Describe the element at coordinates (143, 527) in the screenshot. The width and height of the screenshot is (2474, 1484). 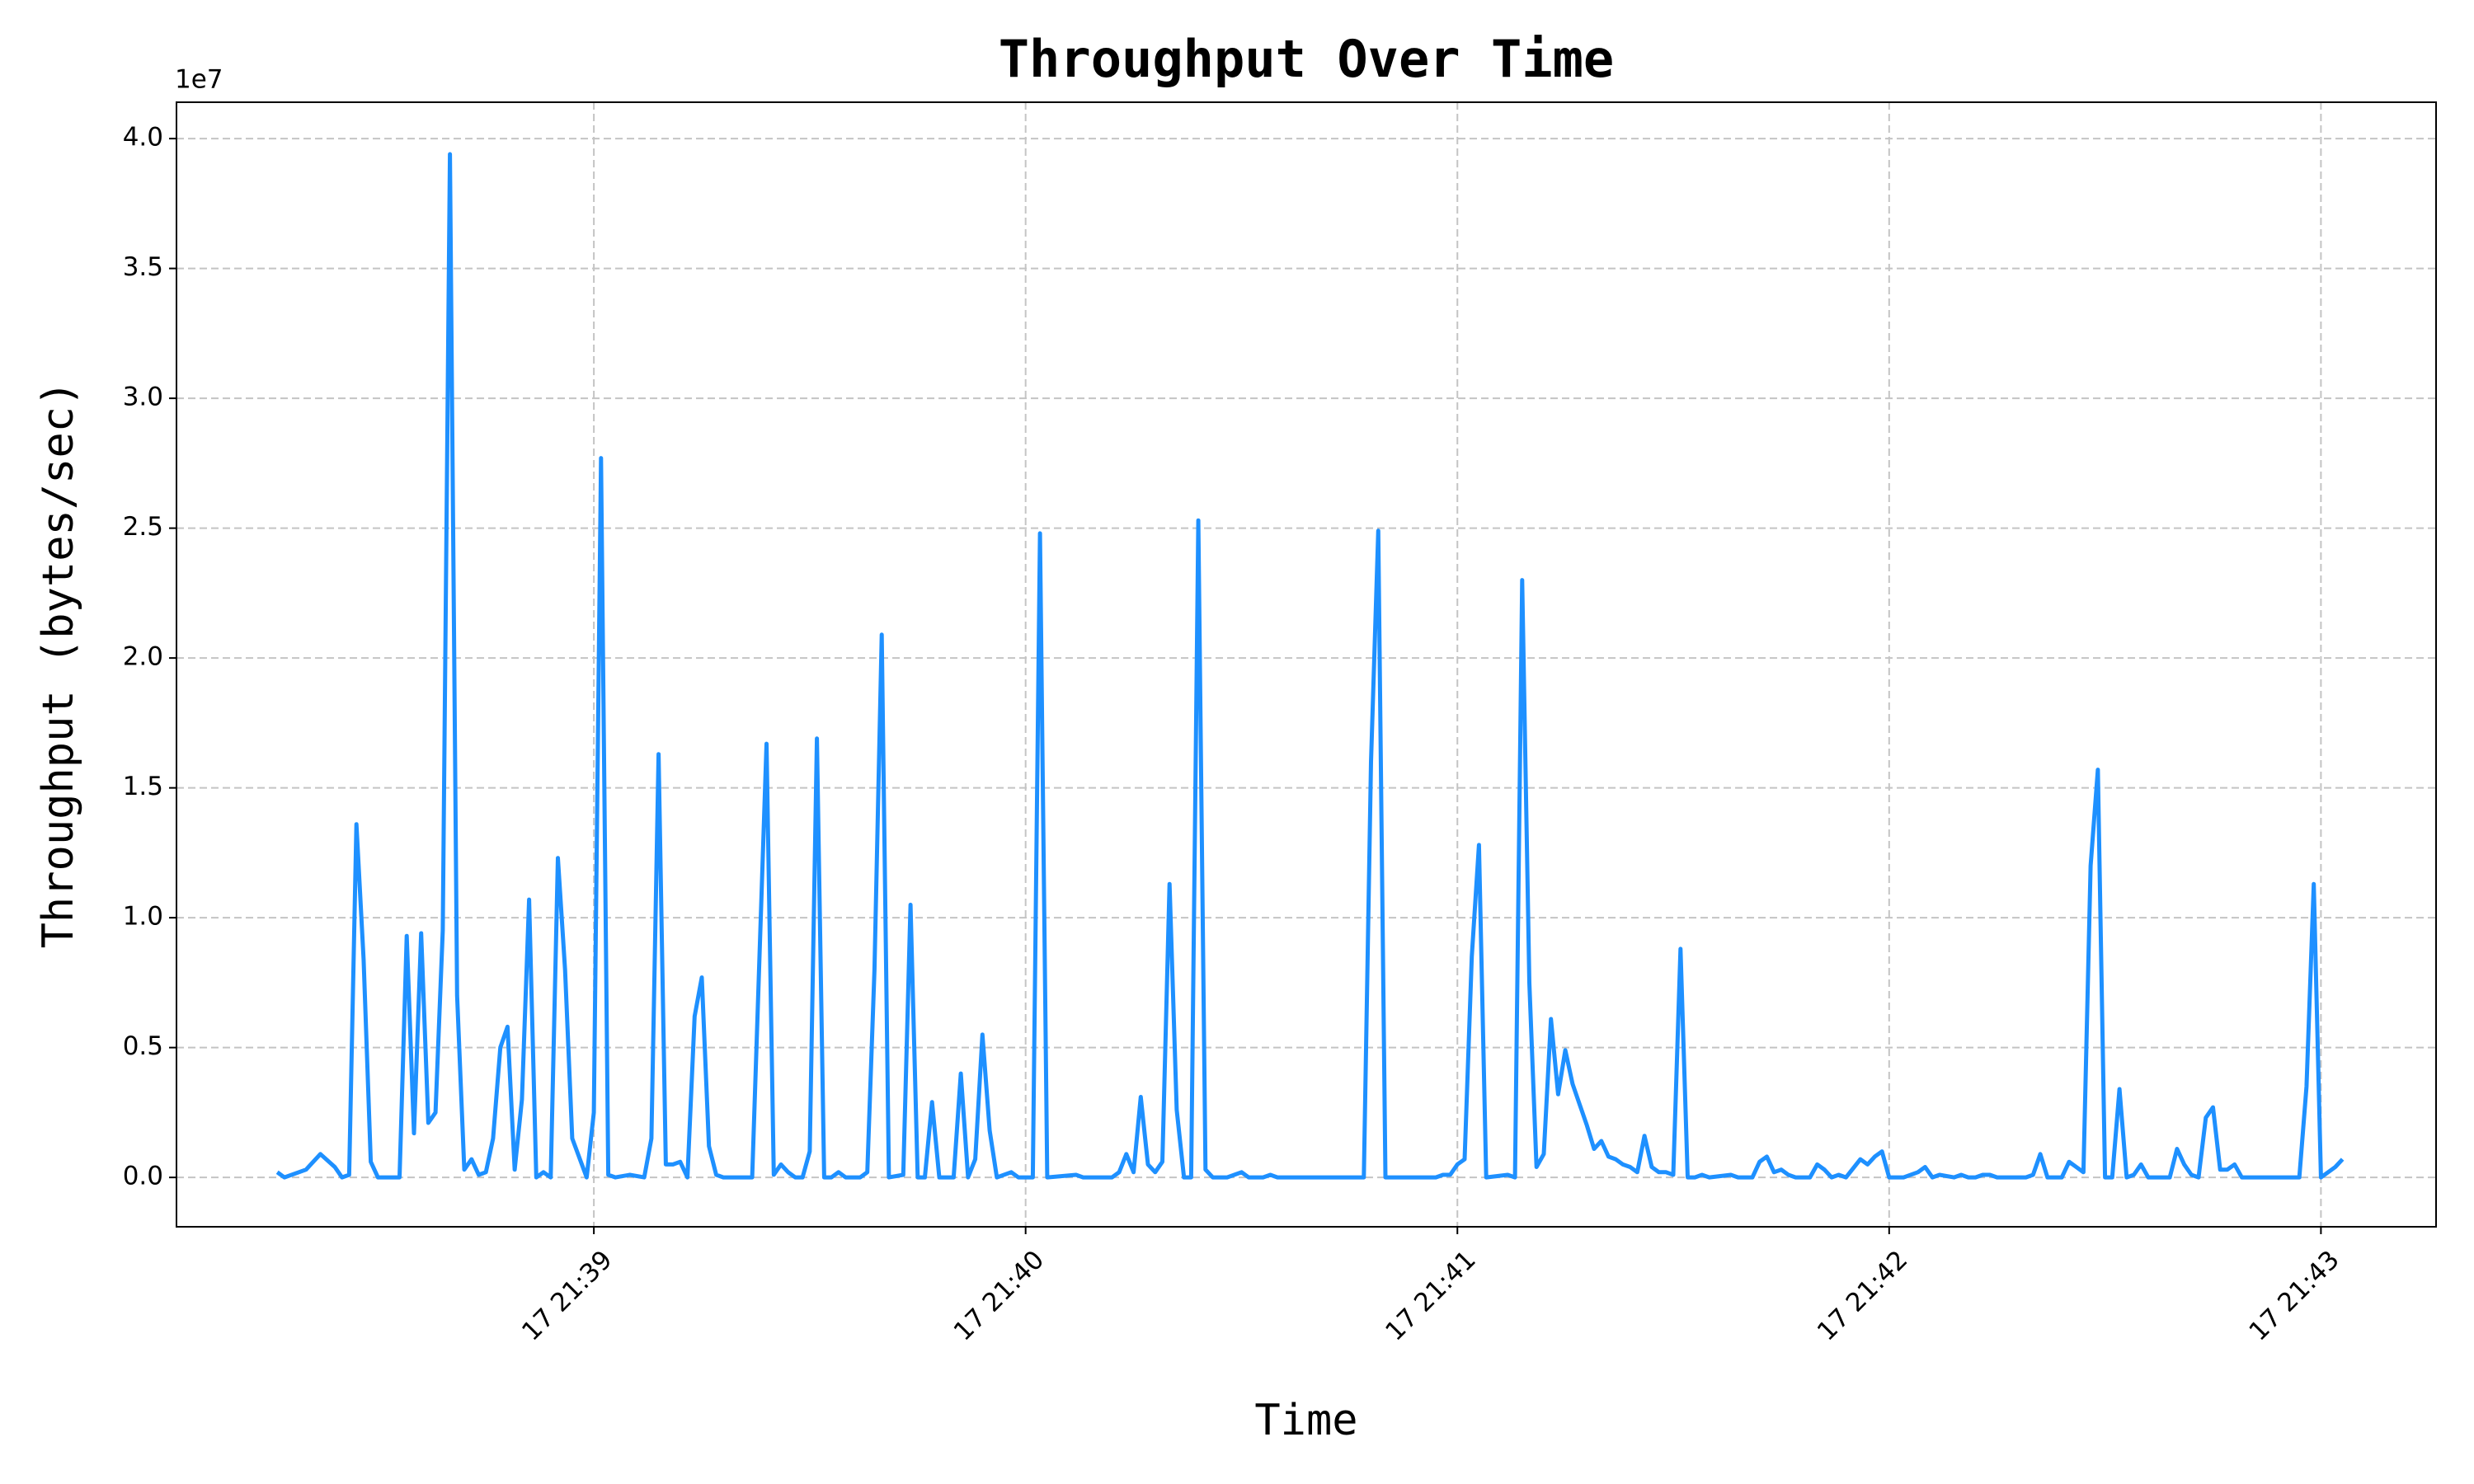
I see `y-tick-label: 2.5` at that location.